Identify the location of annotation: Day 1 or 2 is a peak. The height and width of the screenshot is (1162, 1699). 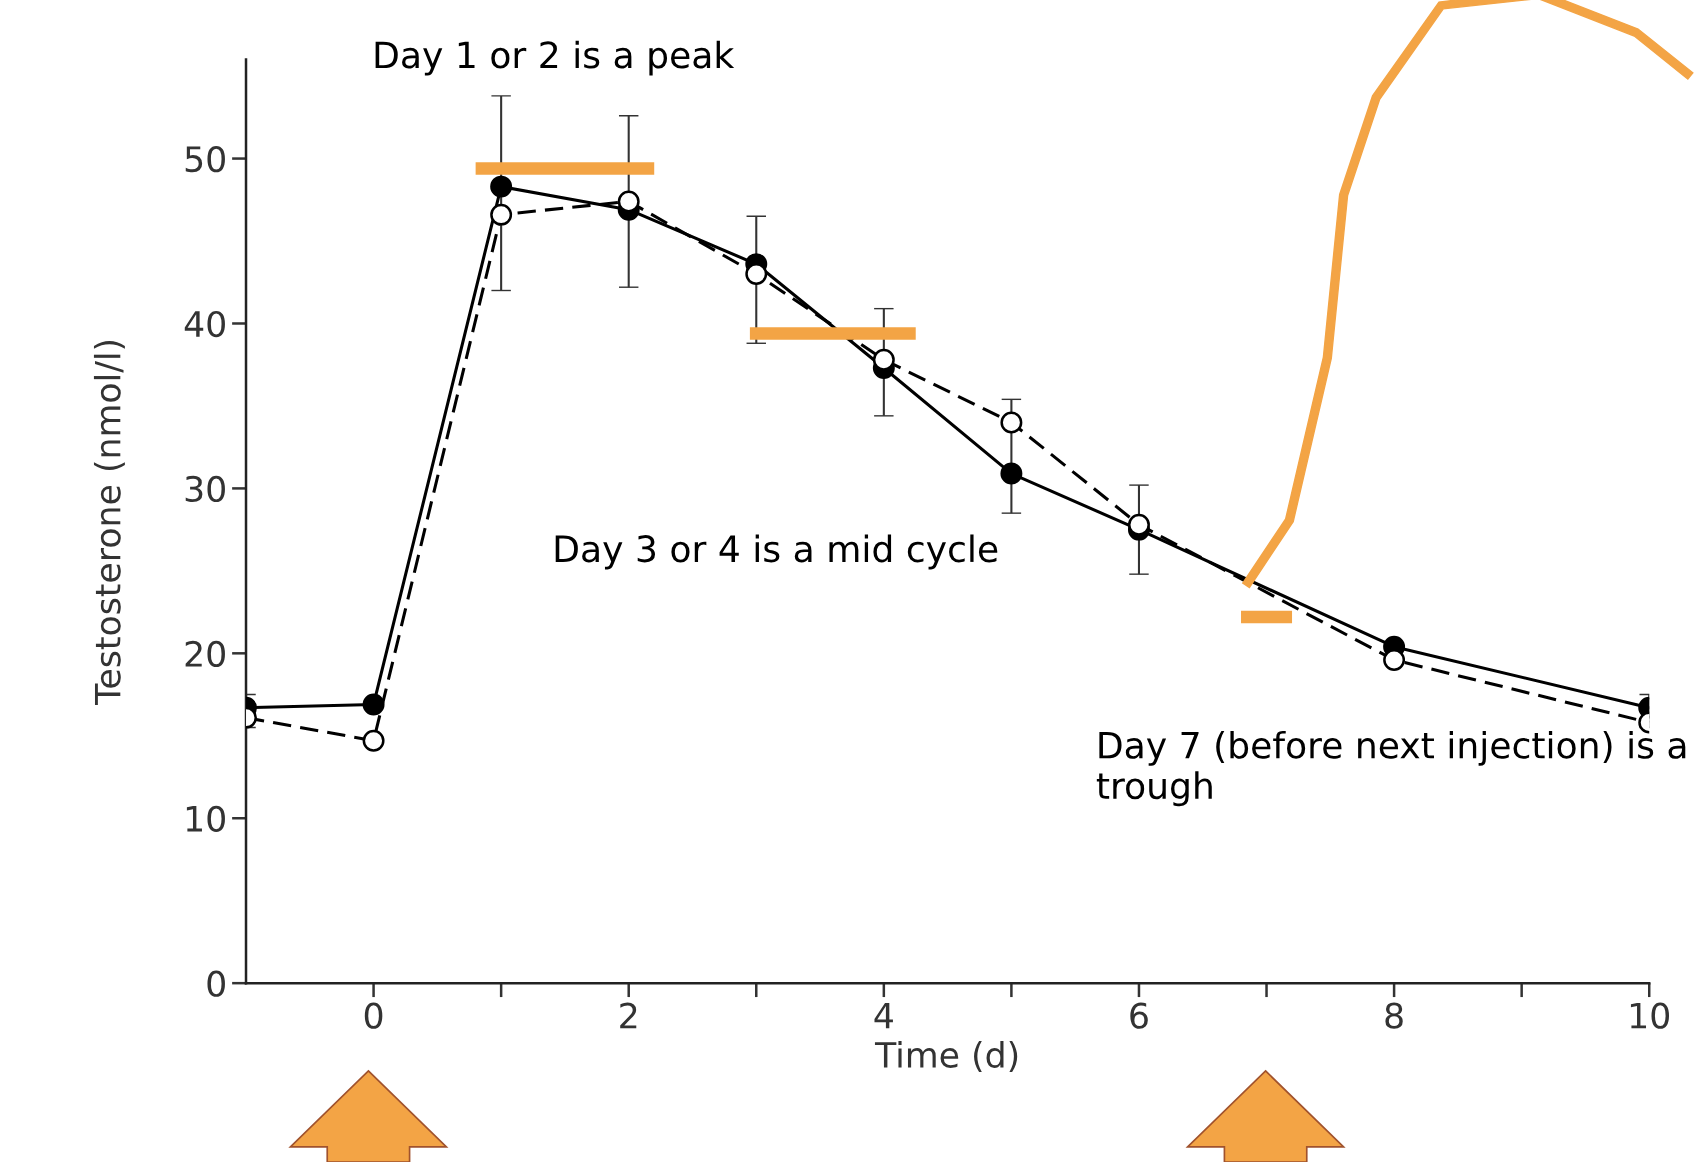
(555, 58).